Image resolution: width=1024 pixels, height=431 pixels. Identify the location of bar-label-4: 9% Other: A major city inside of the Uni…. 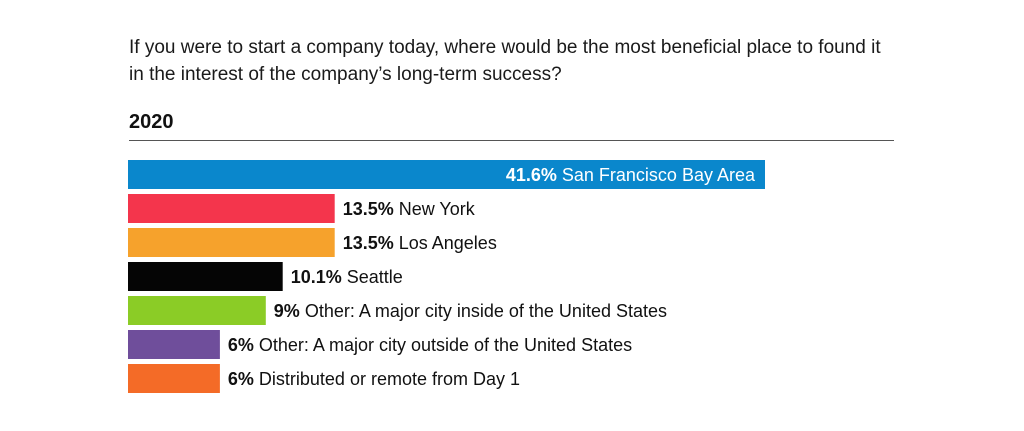
(470, 311).